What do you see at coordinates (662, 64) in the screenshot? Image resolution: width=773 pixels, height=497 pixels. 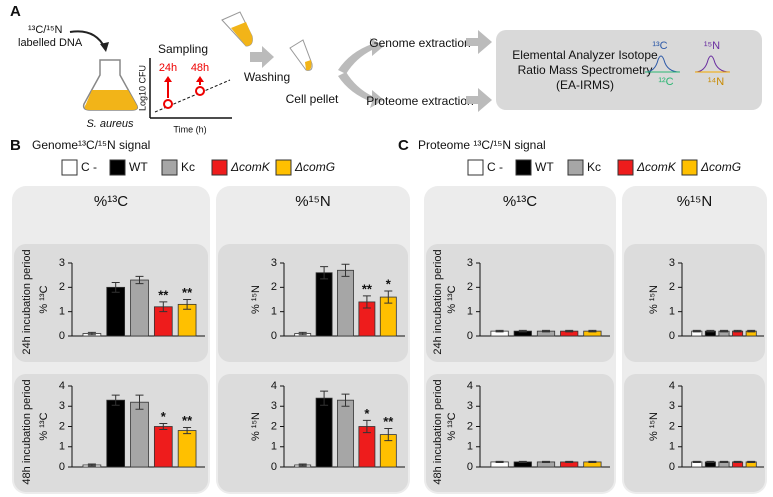 I see `peak` at bounding box center [662, 64].